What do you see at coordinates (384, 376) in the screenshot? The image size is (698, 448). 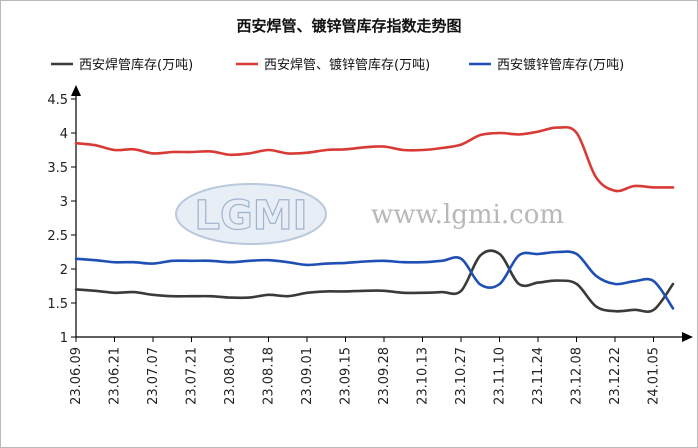 I see `x-tick-label: 23.09.28` at bounding box center [384, 376].